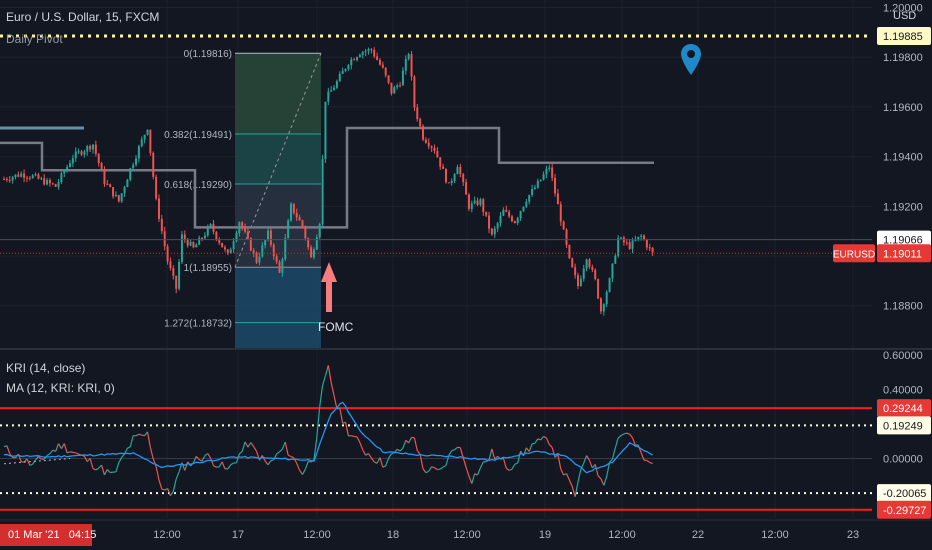  I want to click on fib-level-label: 1(1.18955), so click(208, 268).